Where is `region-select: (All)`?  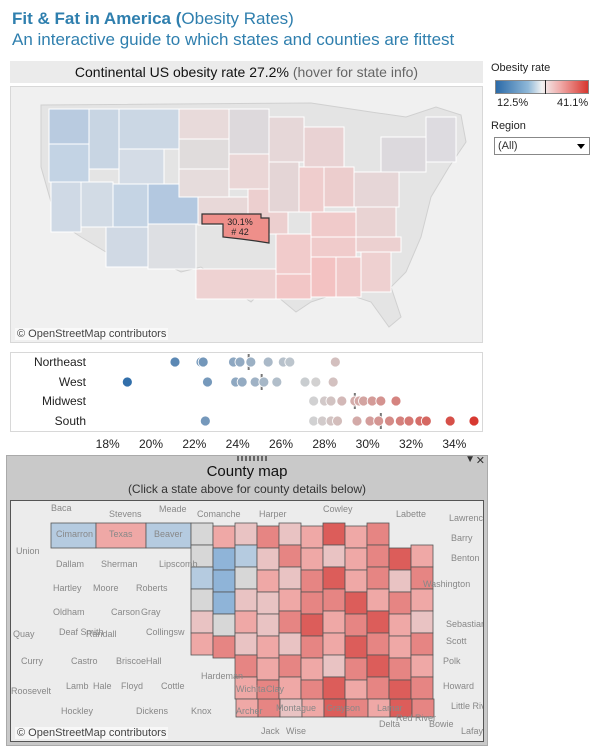
region-select: (All) is located at coordinates (542, 146).